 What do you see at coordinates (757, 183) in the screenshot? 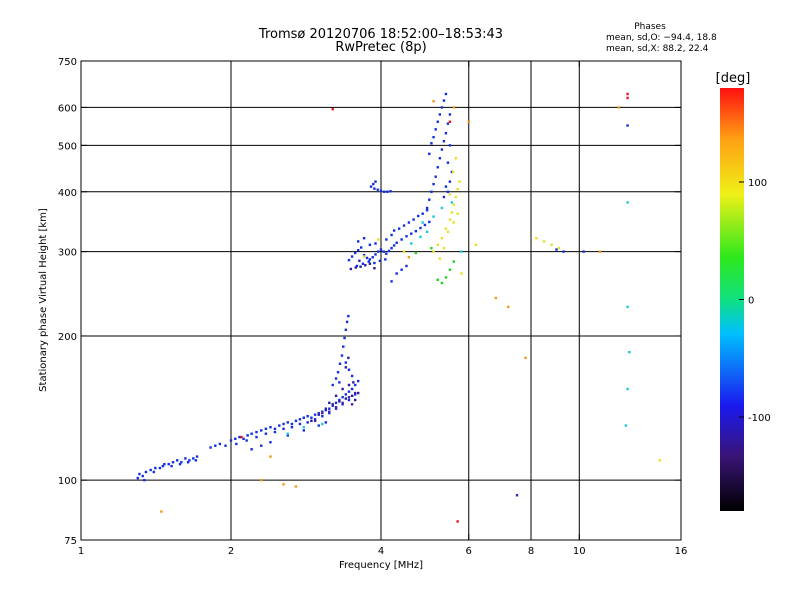
I see `colorbar-tick-label: 100` at bounding box center [757, 183].